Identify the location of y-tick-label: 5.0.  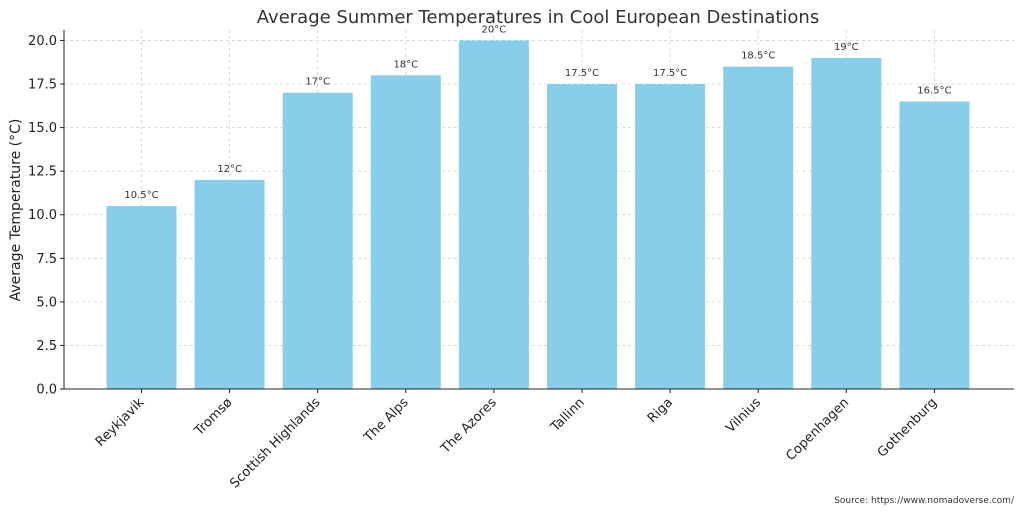
(46, 302).